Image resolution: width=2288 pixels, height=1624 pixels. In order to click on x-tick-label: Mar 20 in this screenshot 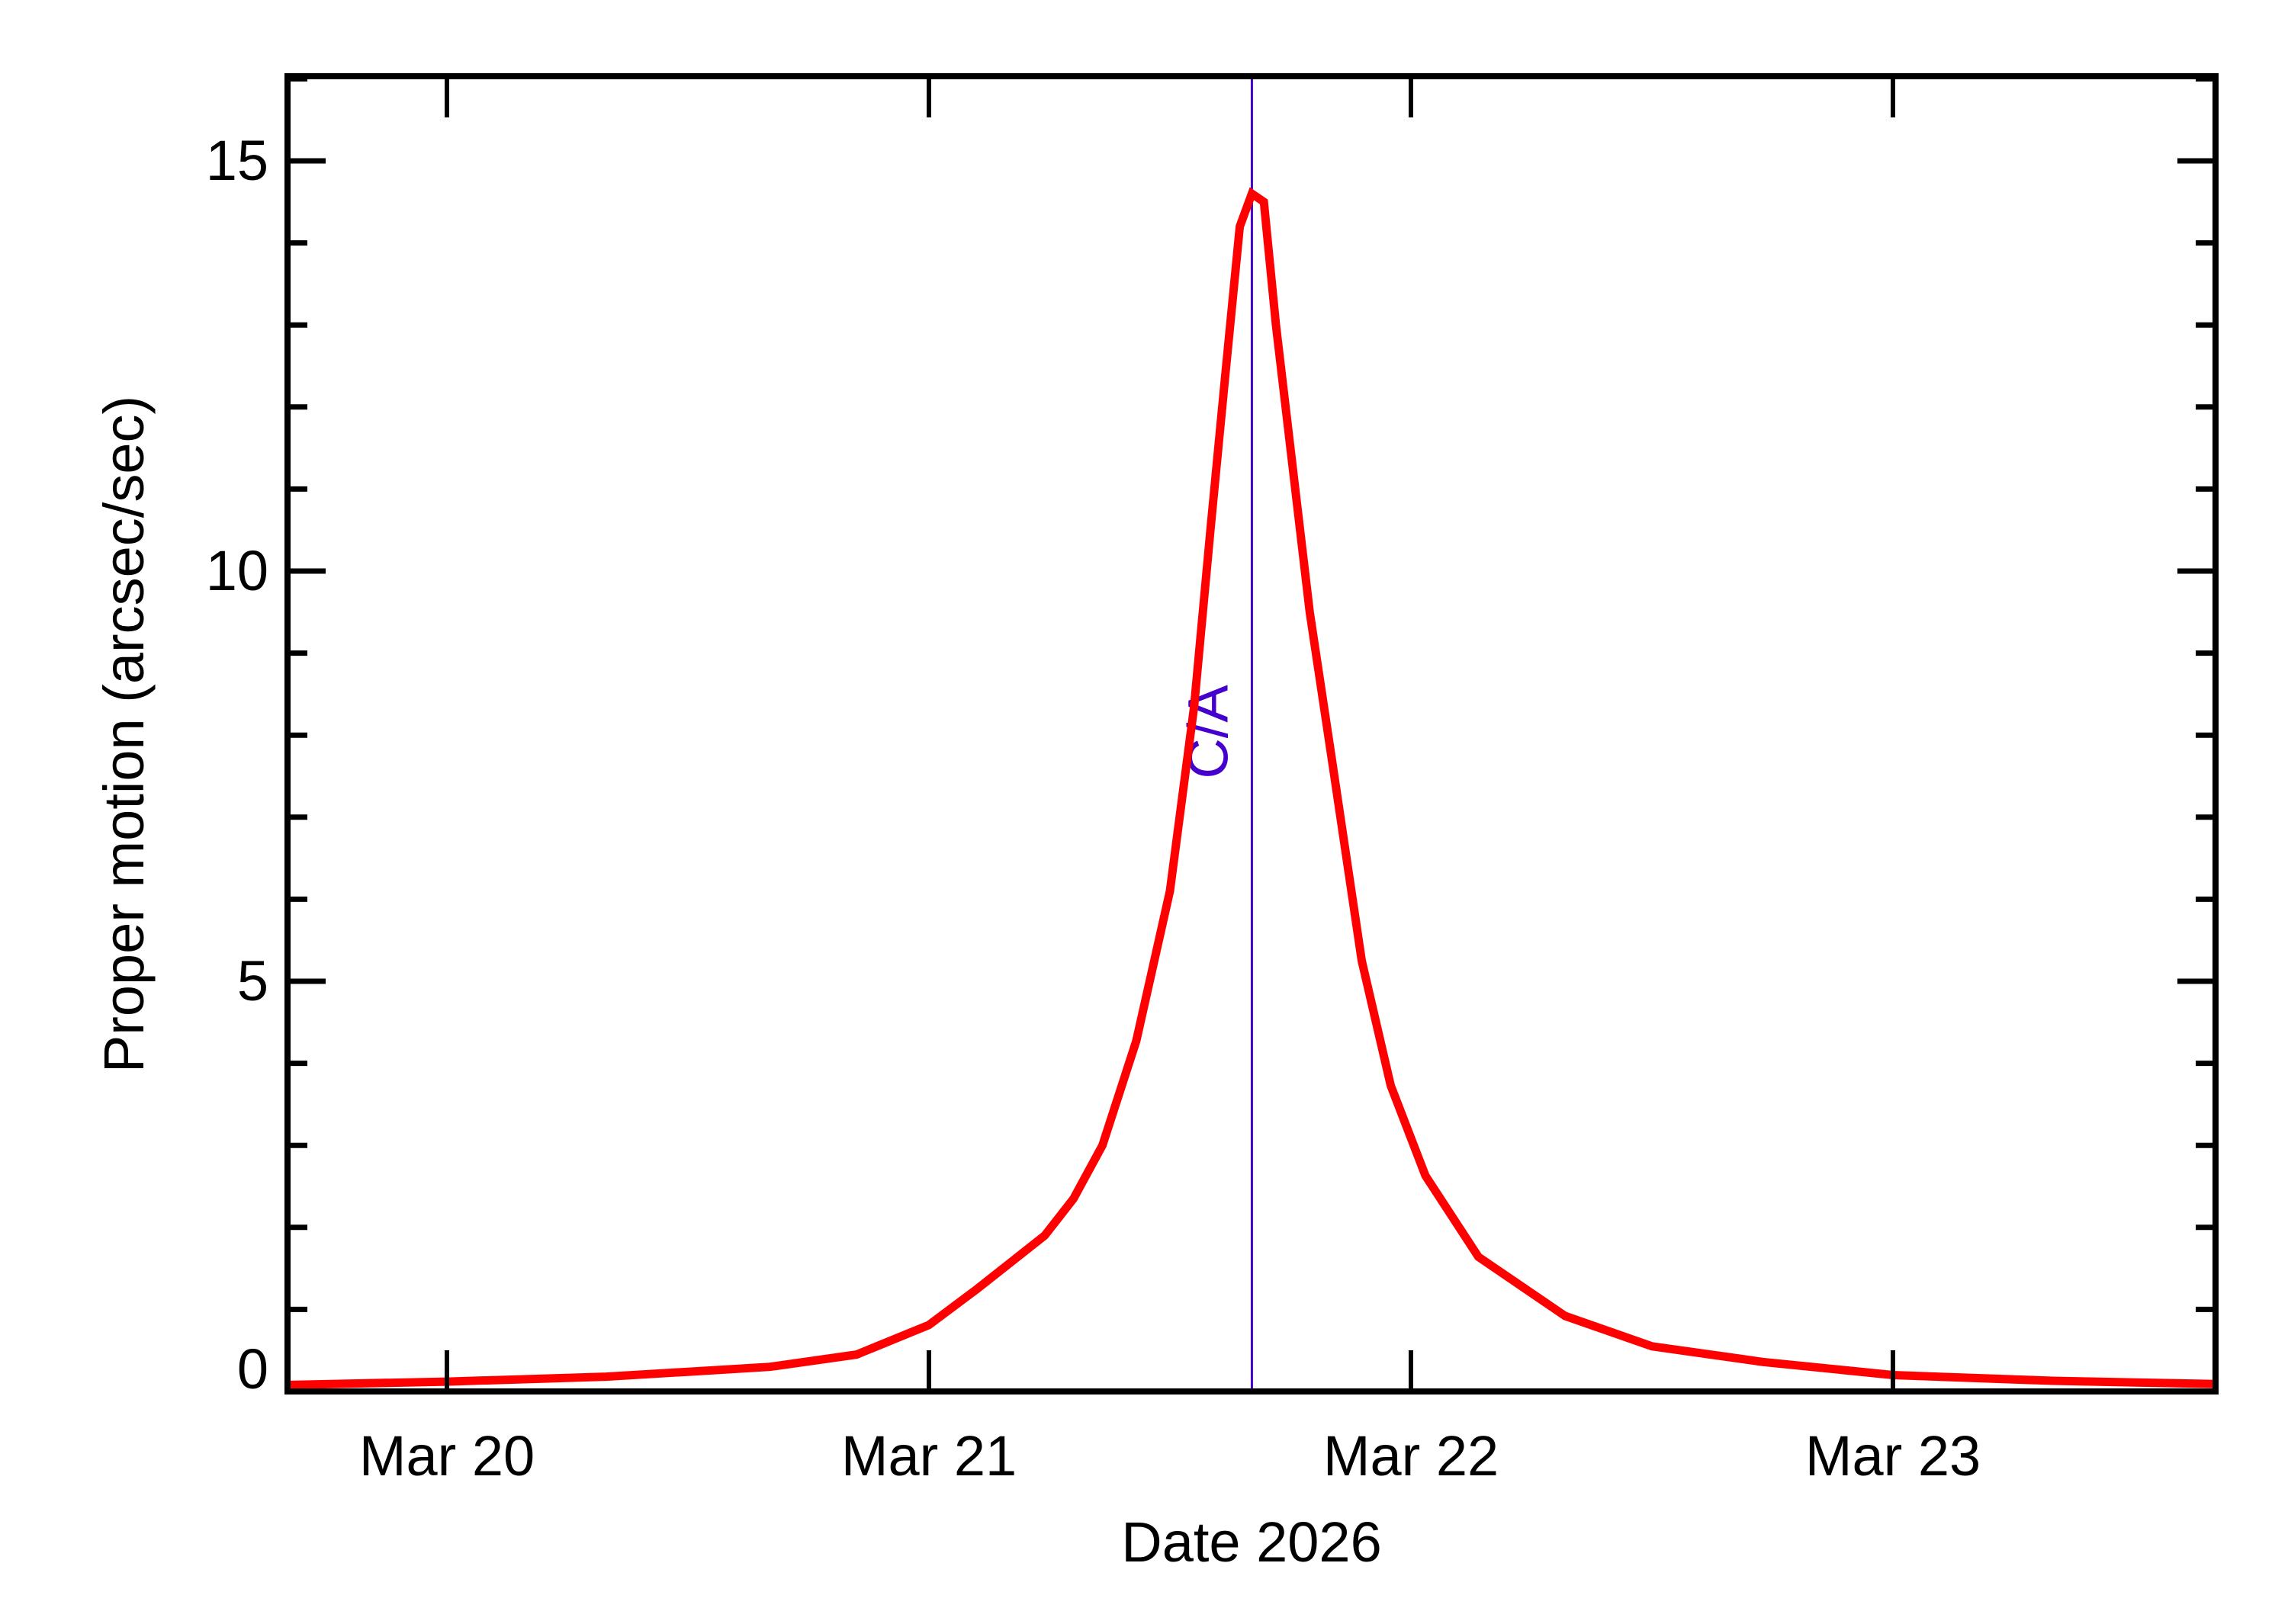, I will do `click(447, 1456)`.